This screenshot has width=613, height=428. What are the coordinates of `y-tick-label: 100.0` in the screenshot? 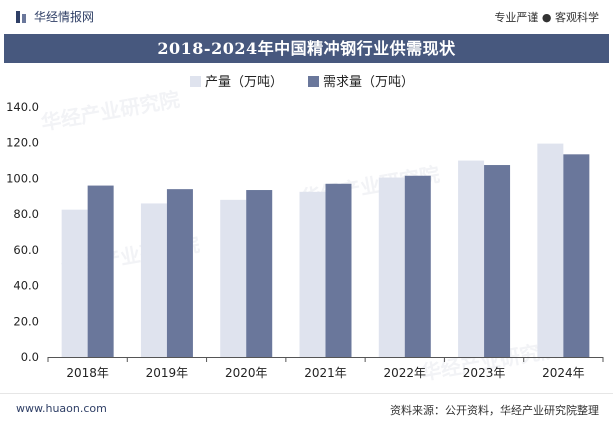 It's located at (22, 178).